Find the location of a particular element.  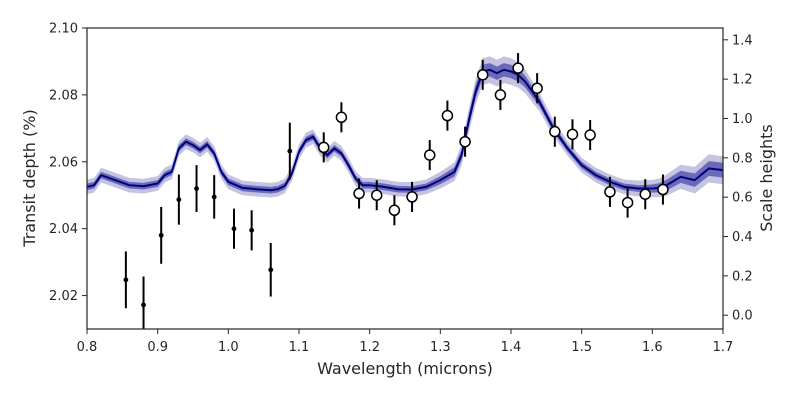

x-tick-label: 1.7 is located at coordinates (723, 347).